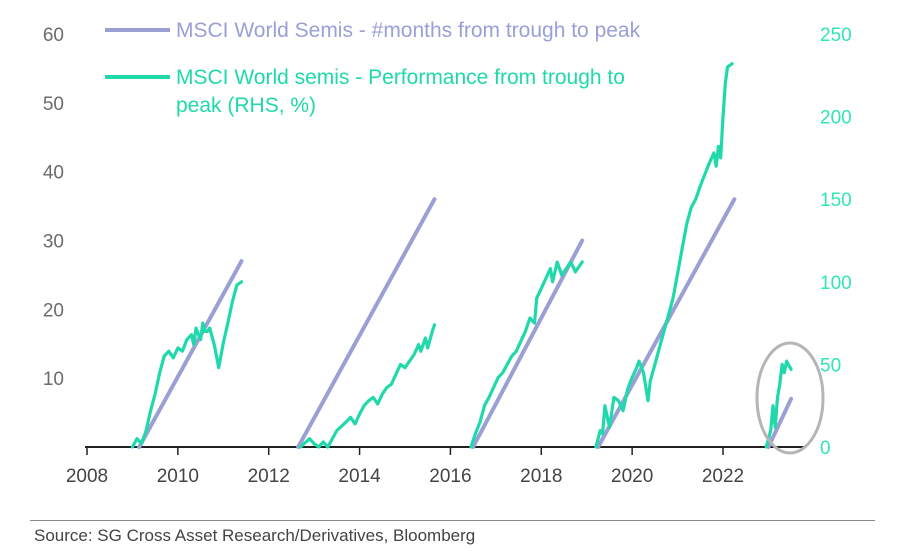 Image resolution: width=900 pixels, height=551 pixels. I want to click on y-right-tick-label: 250, so click(836, 35).